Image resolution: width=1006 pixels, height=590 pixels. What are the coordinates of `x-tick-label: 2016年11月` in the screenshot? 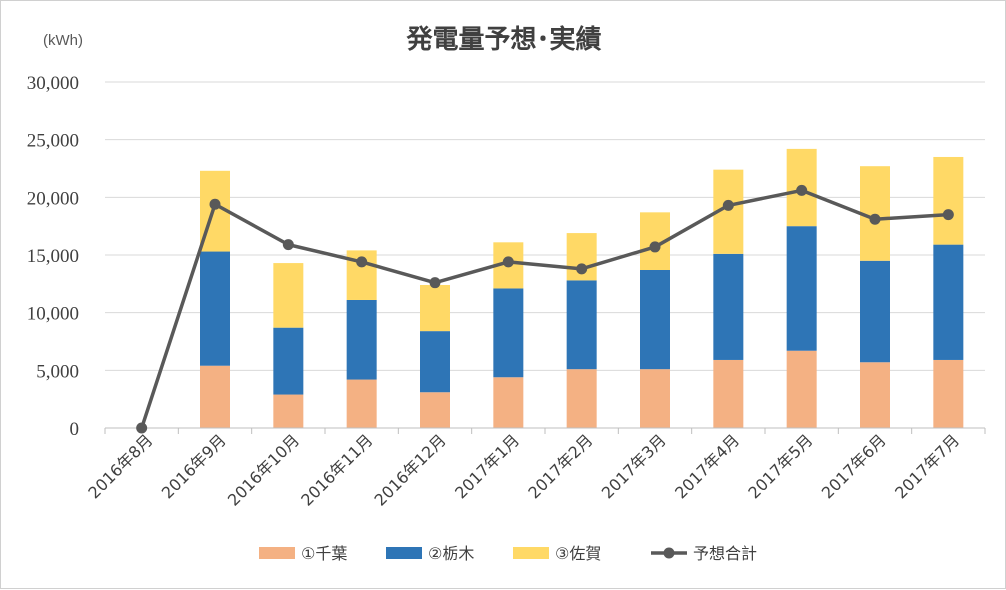 It's located at (336, 469).